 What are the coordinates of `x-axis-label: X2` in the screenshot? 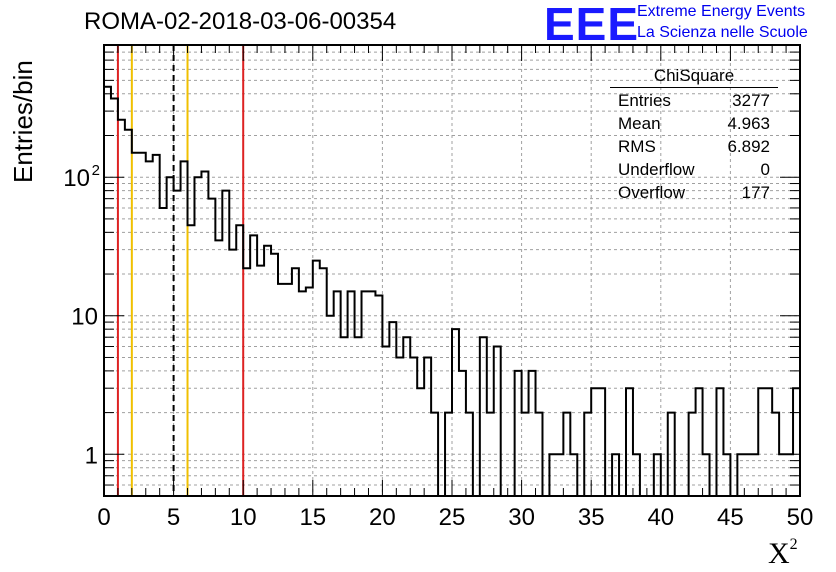 It's located at (783, 553).